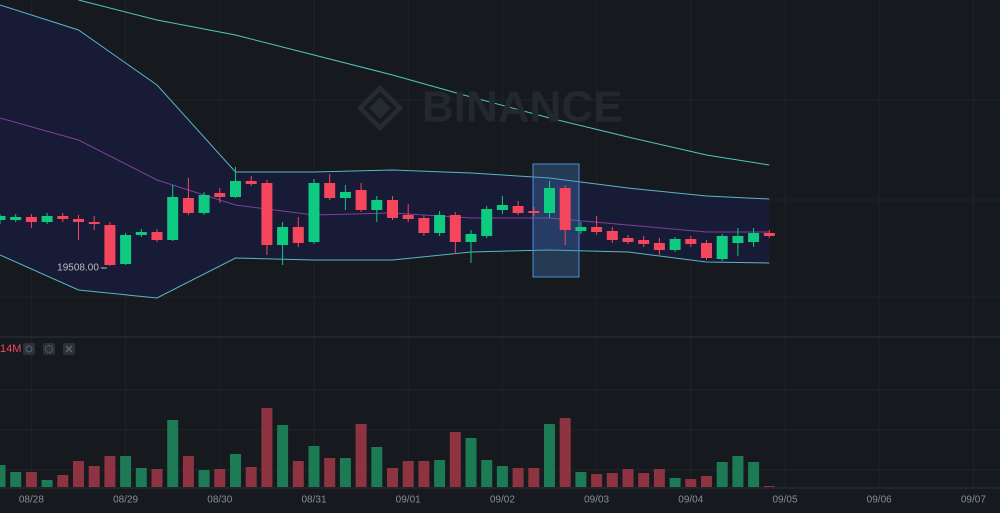 The height and width of the screenshot is (513, 1000). What do you see at coordinates (784, 500) in the screenshot?
I see `x-tick-label: 09/05` at bounding box center [784, 500].